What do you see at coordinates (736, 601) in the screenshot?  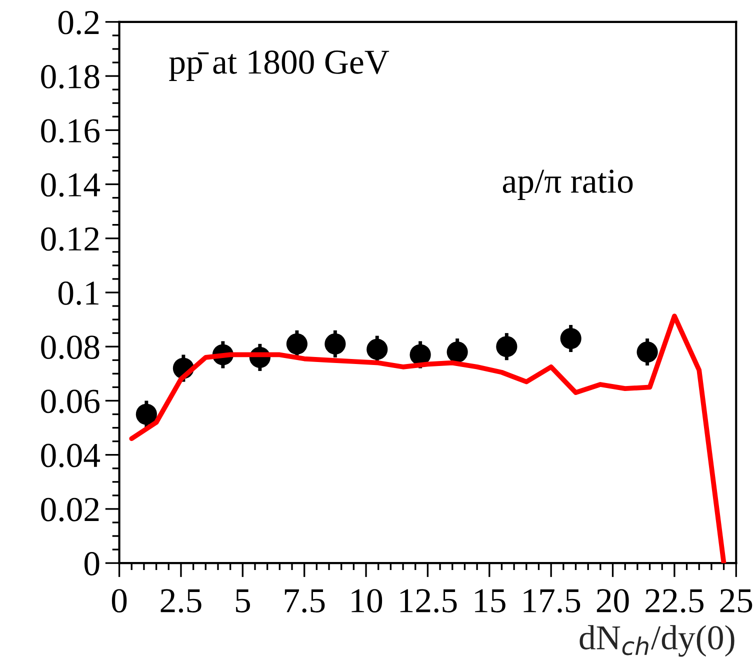 I see `x-tick-label: 25` at bounding box center [736, 601].